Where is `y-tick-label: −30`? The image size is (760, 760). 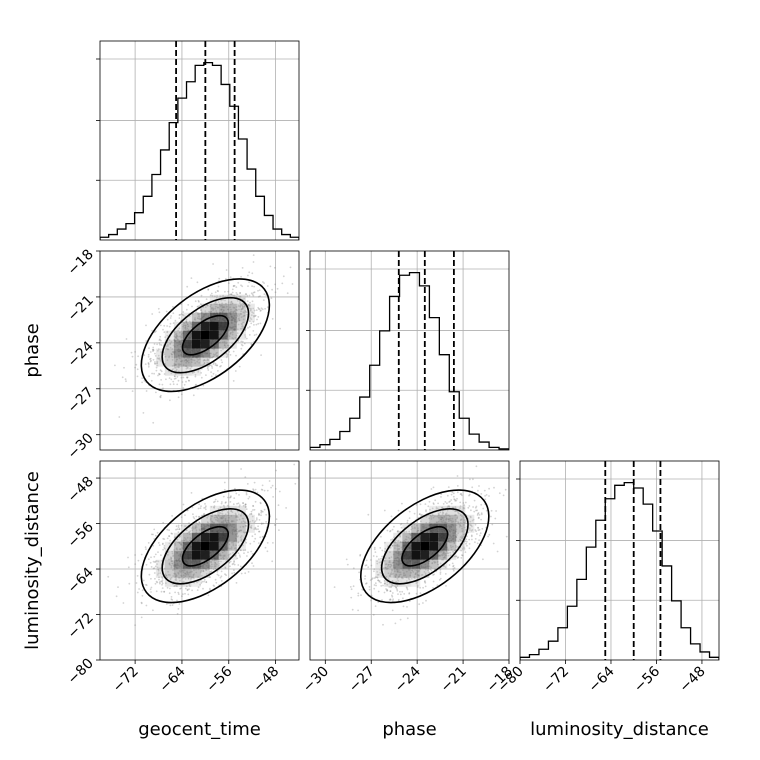
y-tick-label: −30 is located at coordinates (81, 446).